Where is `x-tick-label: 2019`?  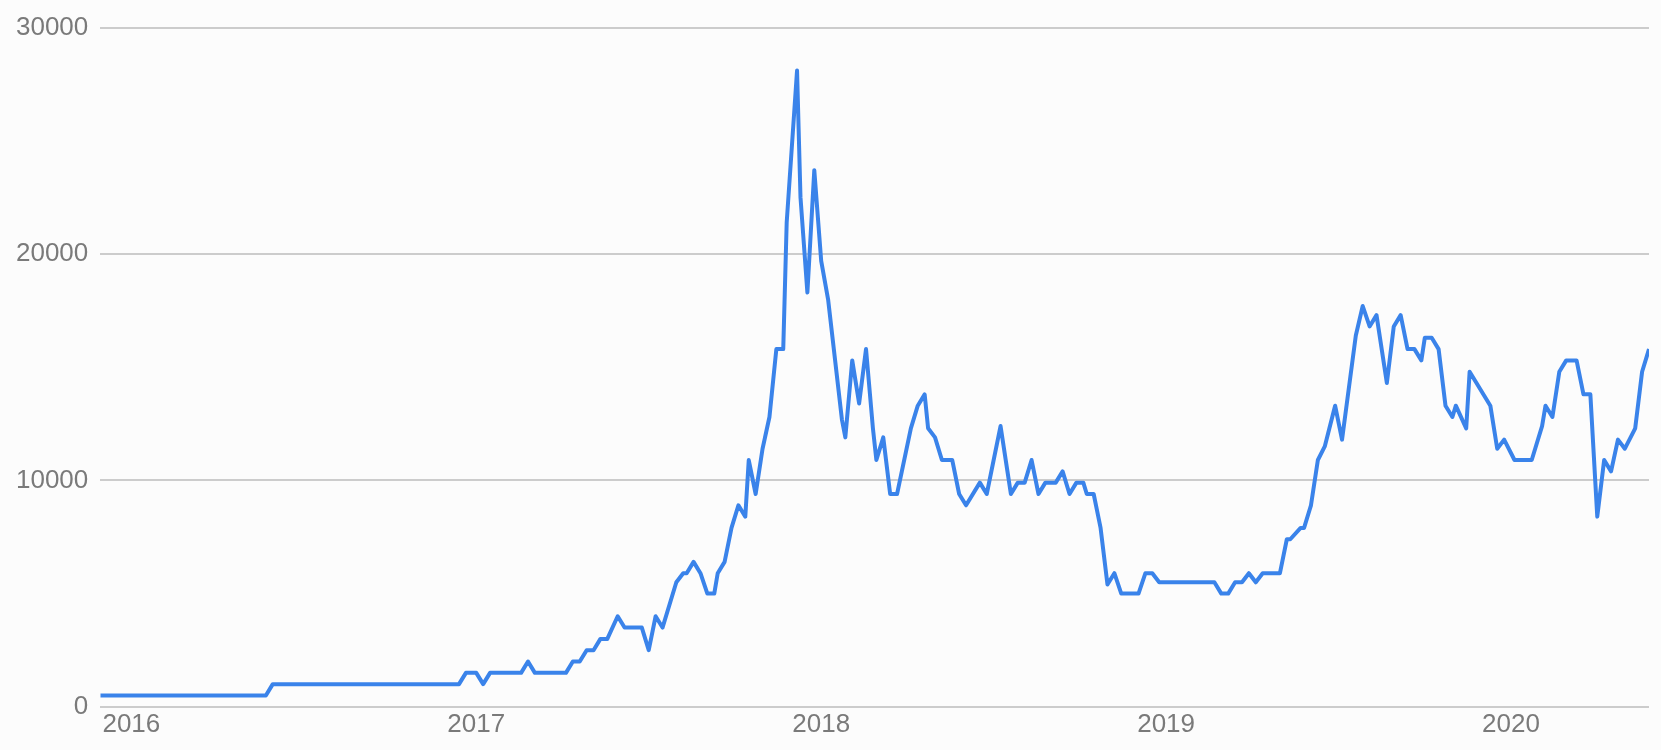 x-tick-label: 2019 is located at coordinates (1166, 722).